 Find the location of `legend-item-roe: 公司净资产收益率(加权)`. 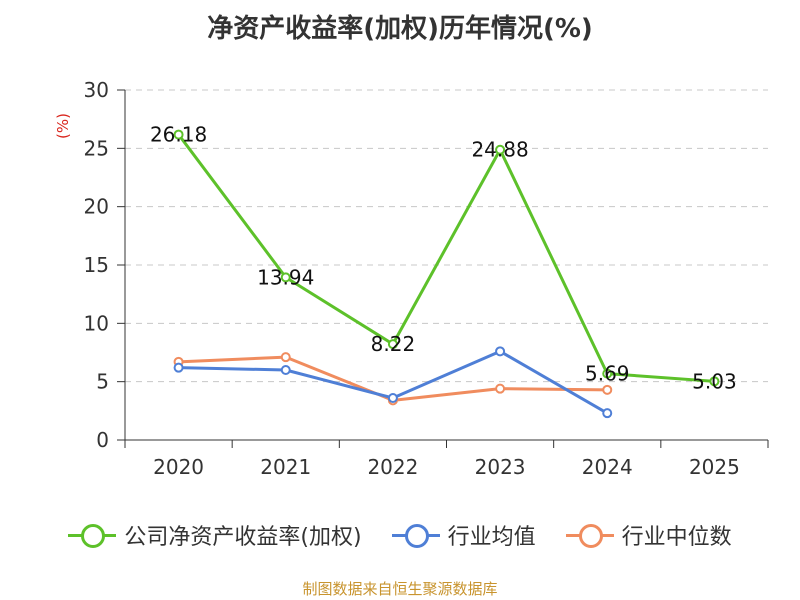

legend-item-roe: 公司净资产收益率(加权) is located at coordinates (215, 535).